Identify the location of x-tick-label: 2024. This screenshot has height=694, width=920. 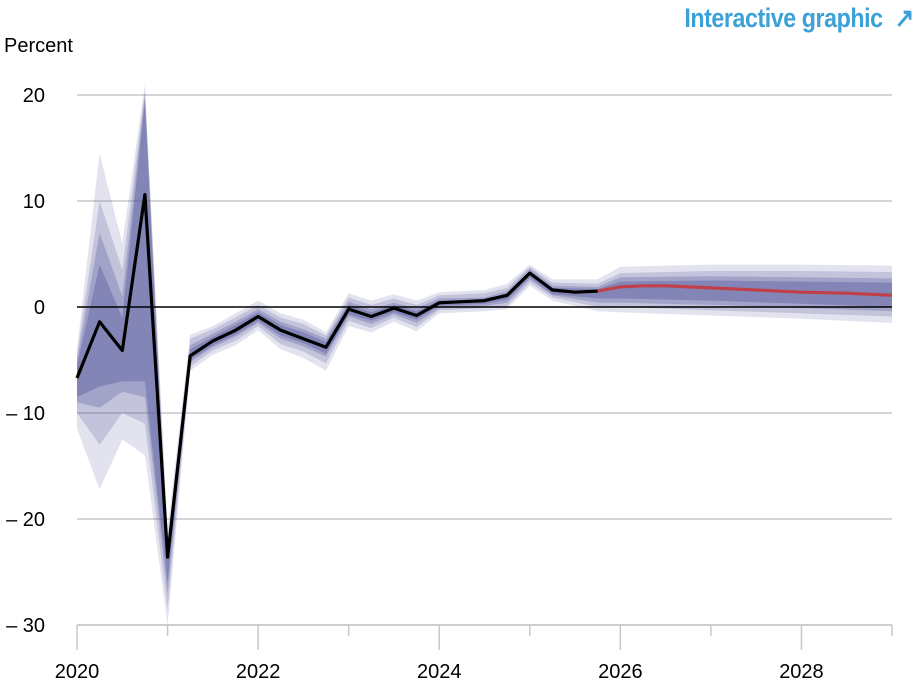
(439, 672).